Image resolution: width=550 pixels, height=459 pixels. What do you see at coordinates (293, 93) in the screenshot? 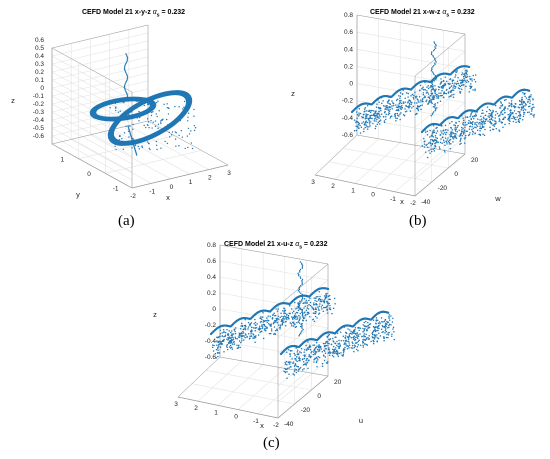
I see `z-axis-label: z` at bounding box center [293, 93].